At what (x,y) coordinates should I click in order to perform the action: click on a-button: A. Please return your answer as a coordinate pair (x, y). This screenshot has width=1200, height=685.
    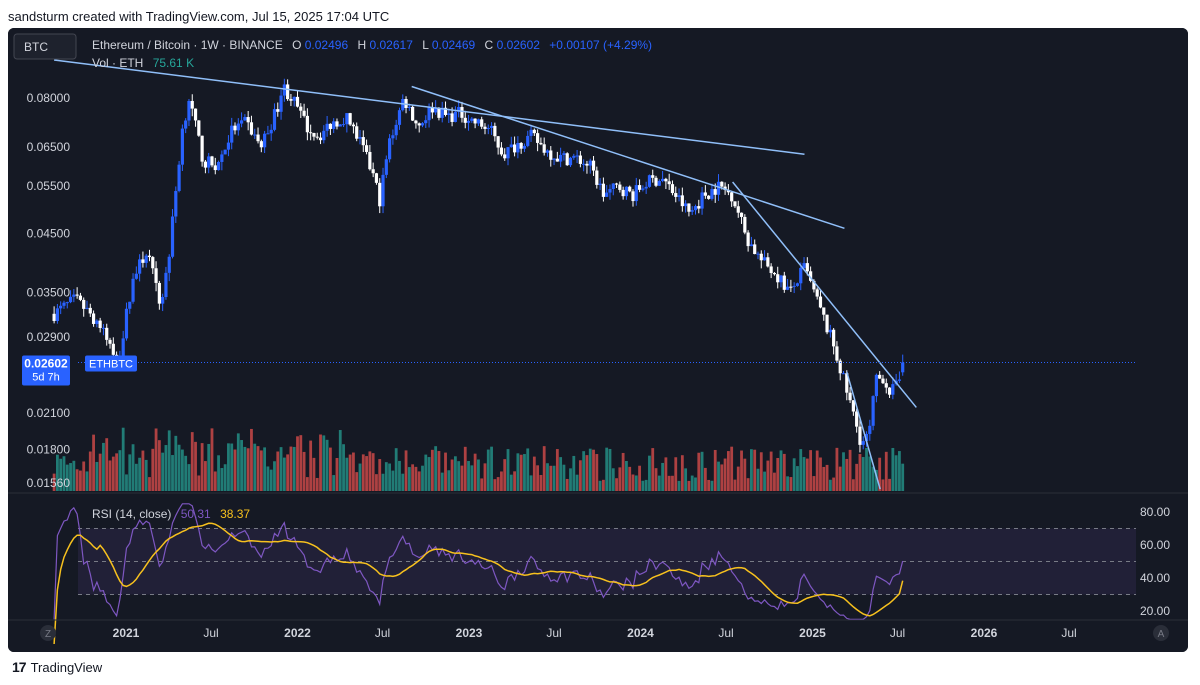
    Looking at the image, I should click on (1161, 634).